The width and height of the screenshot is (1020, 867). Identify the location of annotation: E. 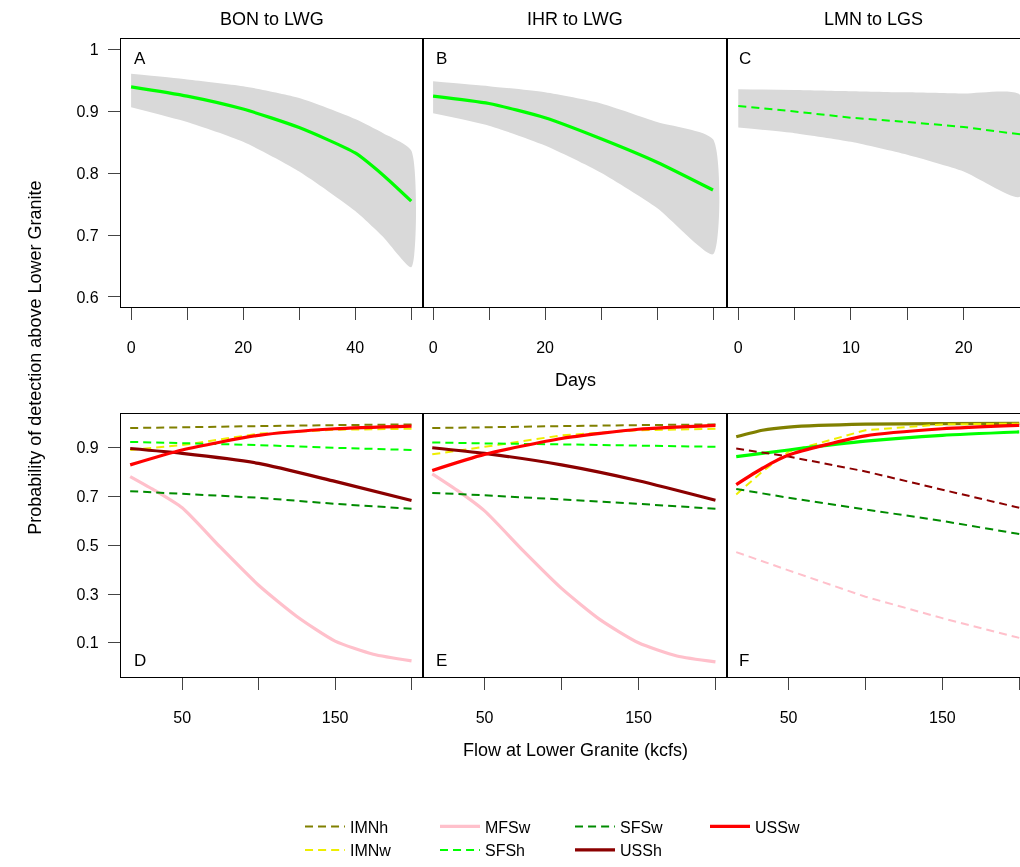
(442, 660).